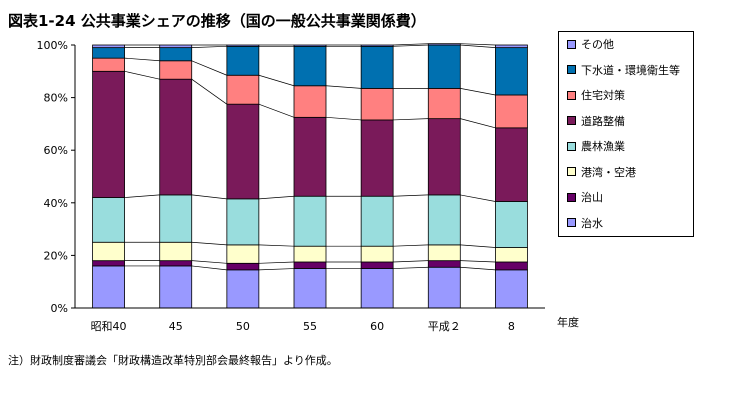 This screenshot has width=744, height=401. Describe the element at coordinates (243, 326) in the screenshot. I see `x-tick-label: 50` at that location.